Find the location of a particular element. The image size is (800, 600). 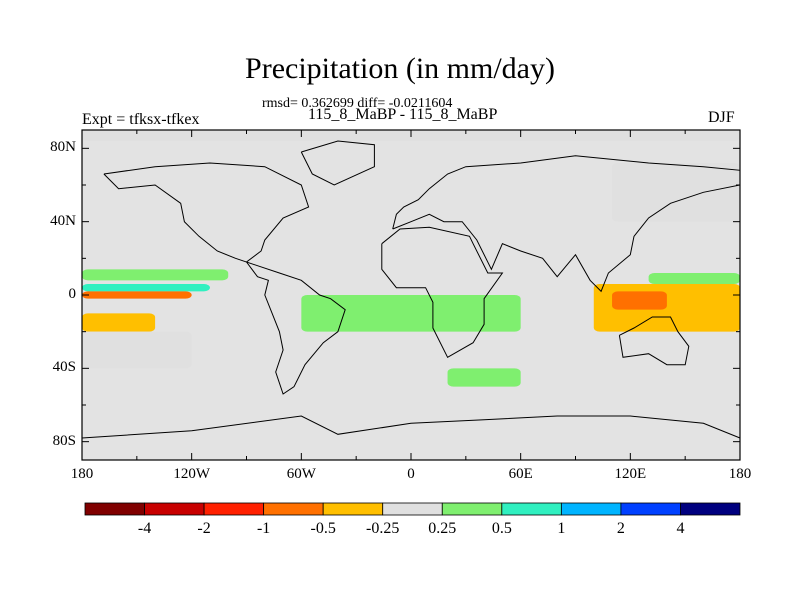

colorbar is located at coordinates (412, 509).